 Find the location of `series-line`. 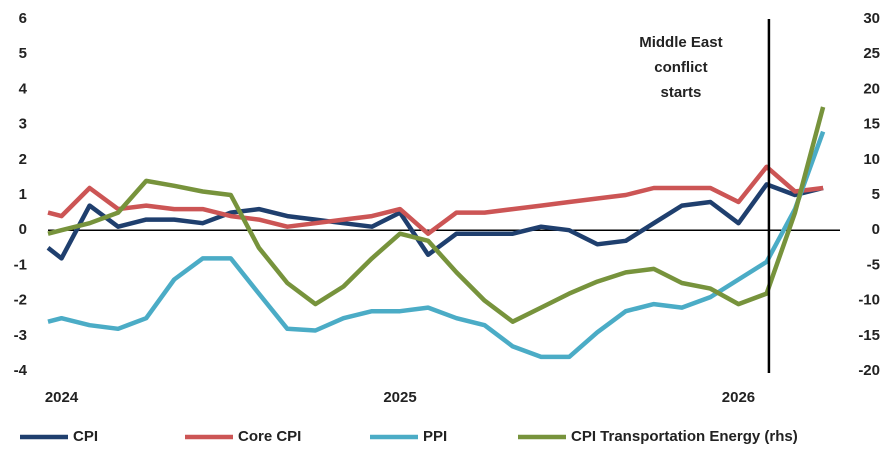

series-line is located at coordinates (435, 200).